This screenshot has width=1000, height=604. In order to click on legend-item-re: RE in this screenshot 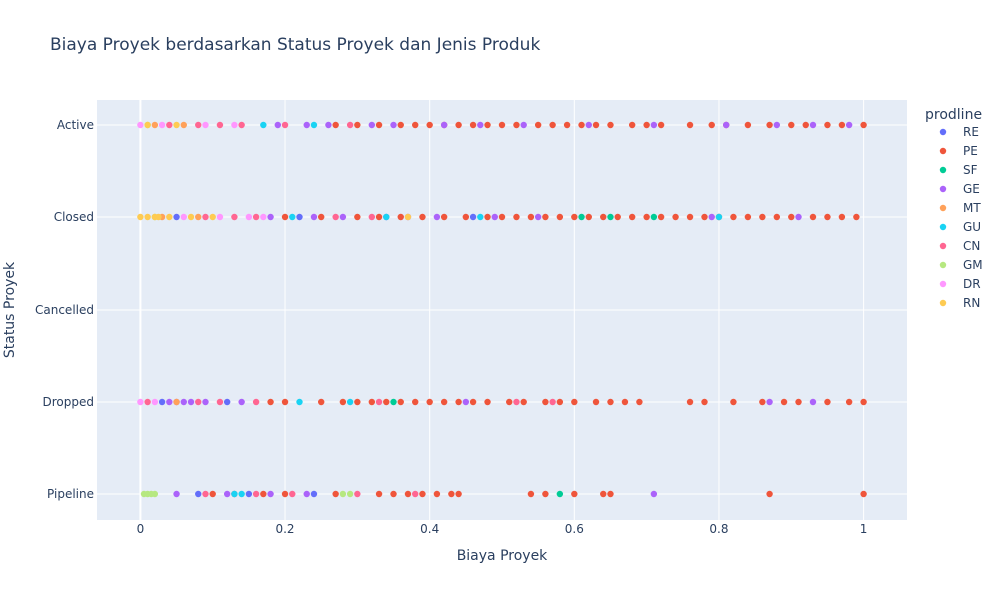, I will do `click(959, 132)`.